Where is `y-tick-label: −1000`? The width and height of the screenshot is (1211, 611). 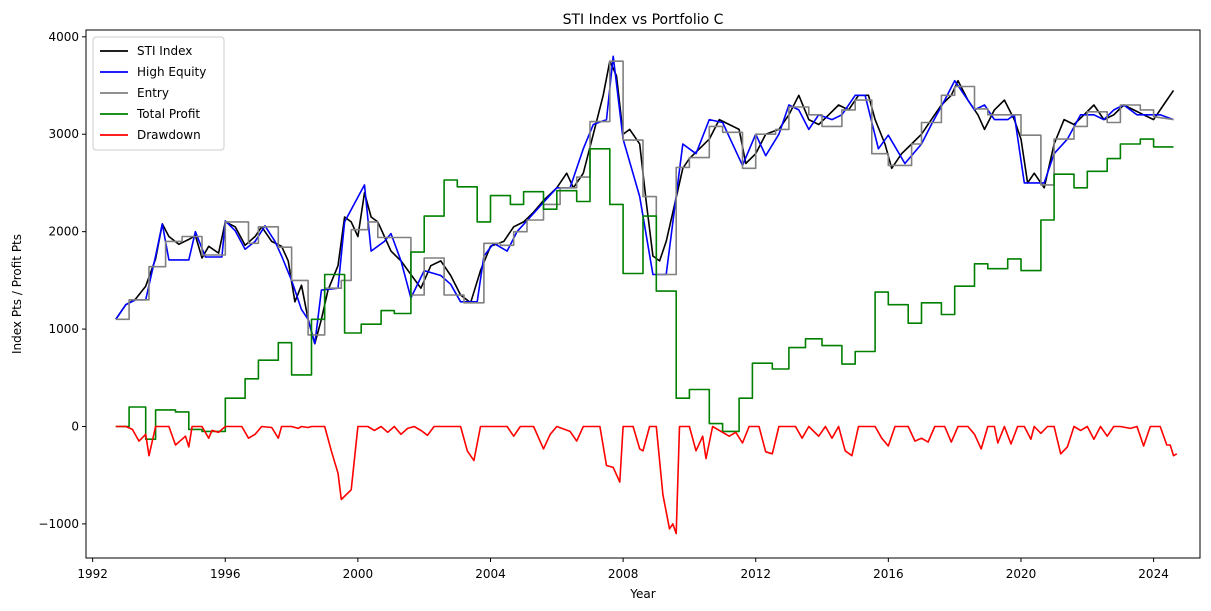
y-tick-label: −1000 is located at coordinates (58, 524).